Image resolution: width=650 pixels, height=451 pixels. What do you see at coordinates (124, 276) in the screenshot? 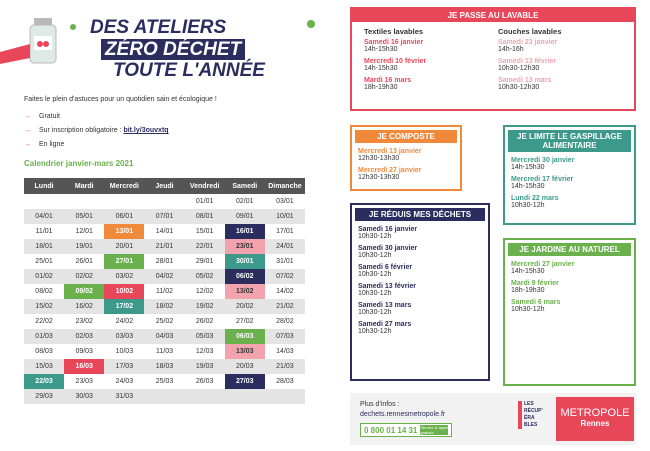
I see `date-cell: 03/02` at bounding box center [124, 276].